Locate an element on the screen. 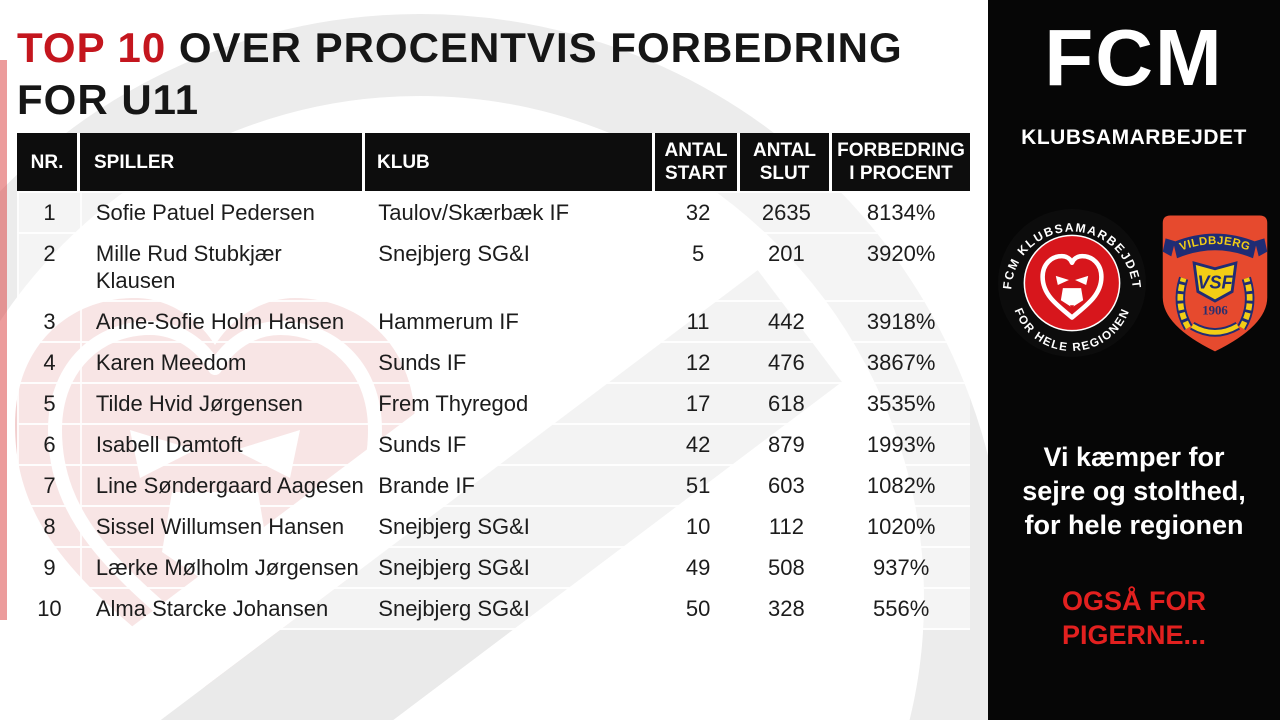 This screenshot has width=1280, height=720. cell-klub: Brande IF is located at coordinates (426, 485).